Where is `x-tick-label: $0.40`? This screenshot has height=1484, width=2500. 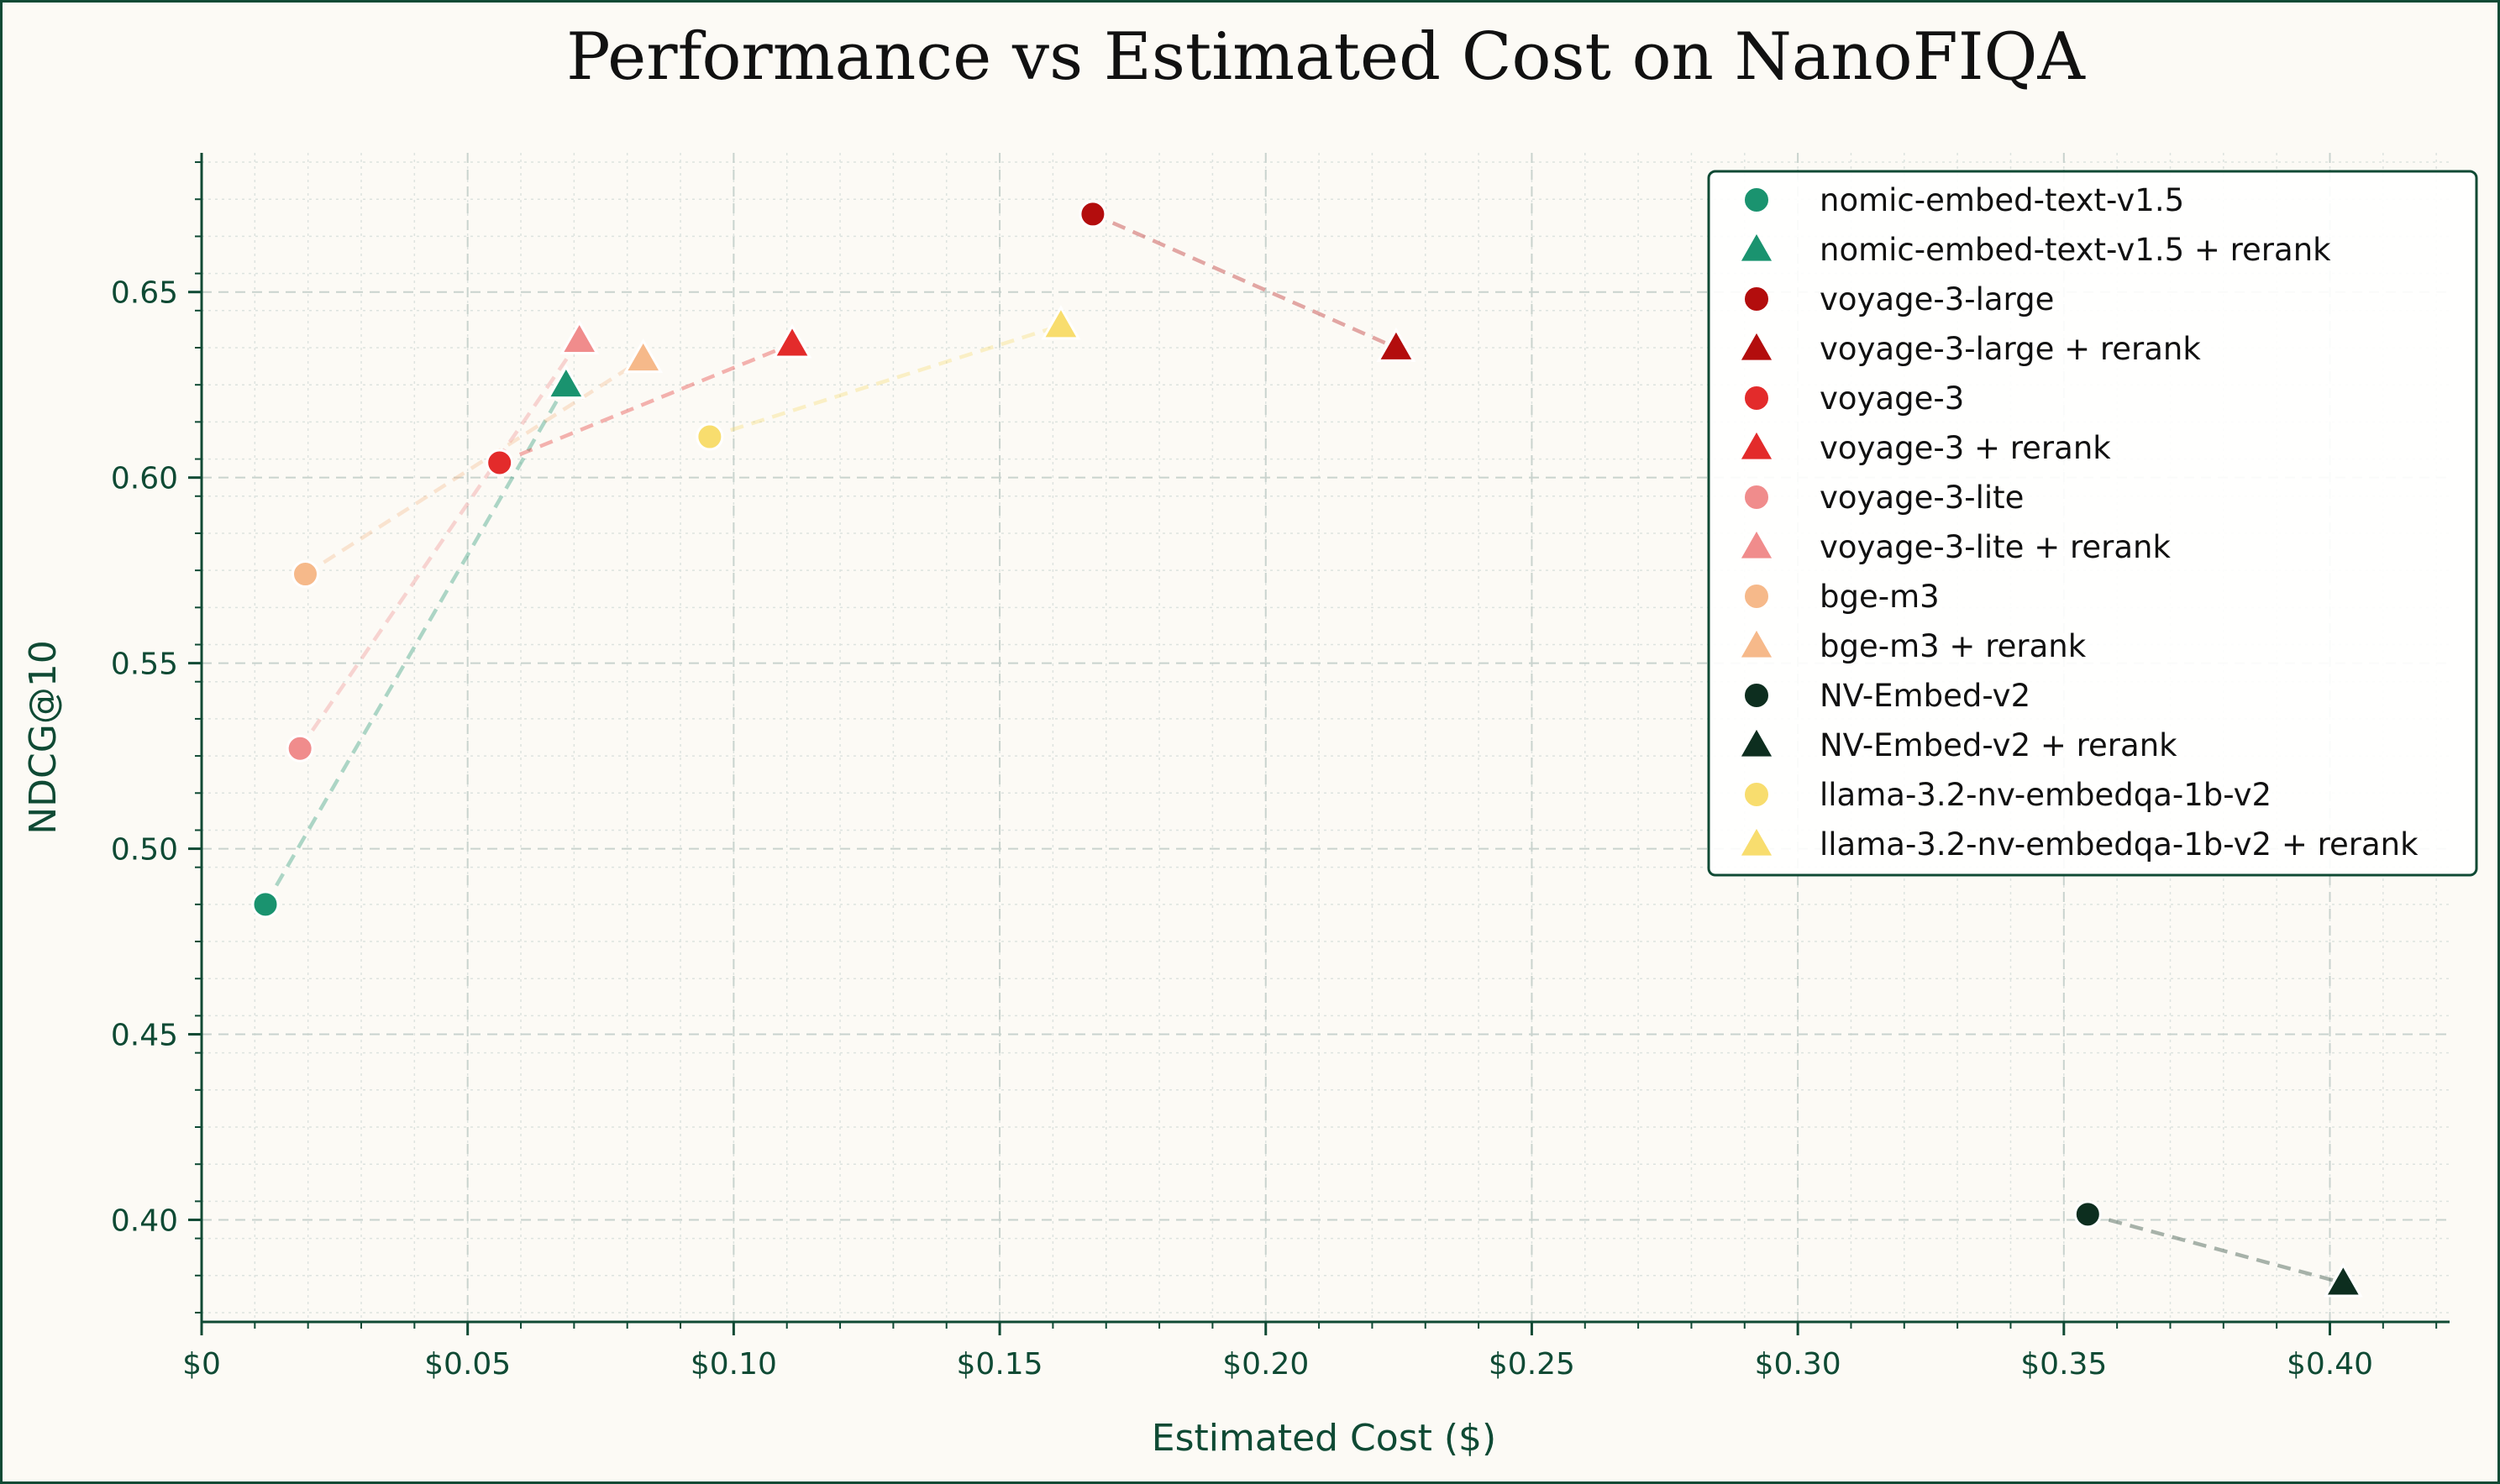
x-tick-label: $0.40 is located at coordinates (2330, 1365).